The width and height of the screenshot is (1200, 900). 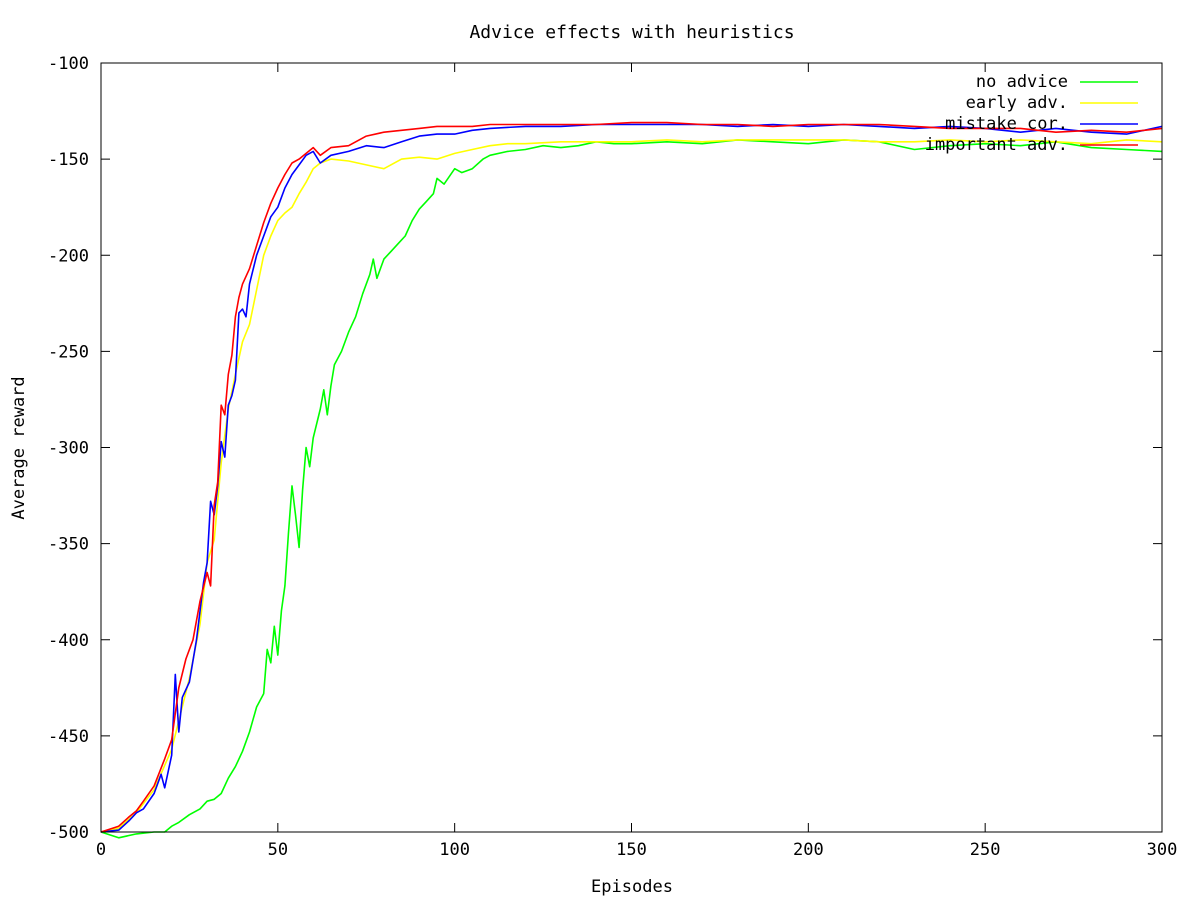 What do you see at coordinates (454, 850) in the screenshot?
I see `x-tick-label: 100` at bounding box center [454, 850].